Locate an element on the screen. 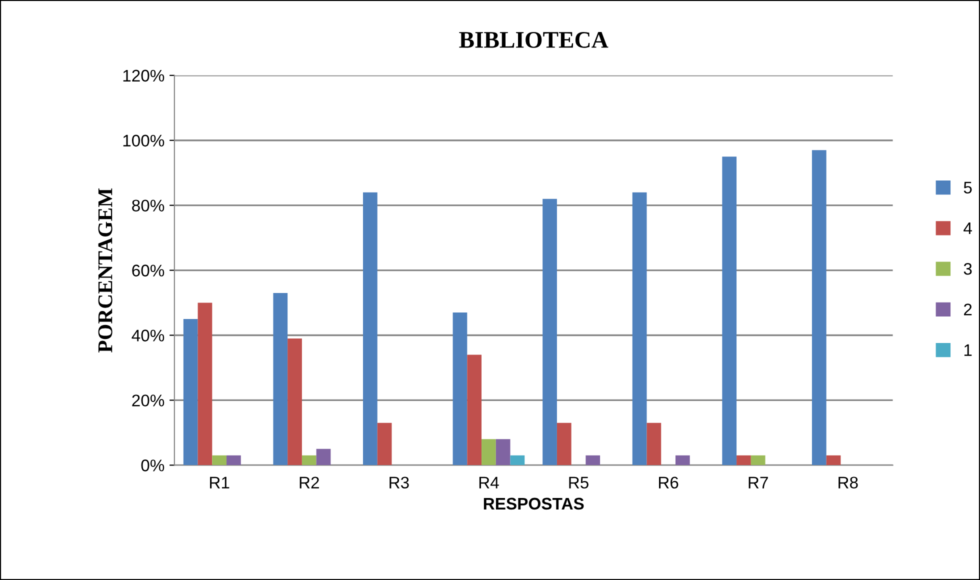 This screenshot has width=980, height=580. x-tick-label: R3 is located at coordinates (399, 482).